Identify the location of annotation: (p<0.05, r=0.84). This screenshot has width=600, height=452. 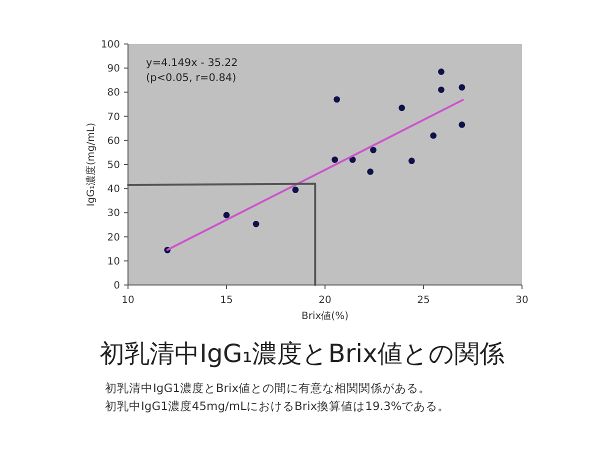
(191, 78).